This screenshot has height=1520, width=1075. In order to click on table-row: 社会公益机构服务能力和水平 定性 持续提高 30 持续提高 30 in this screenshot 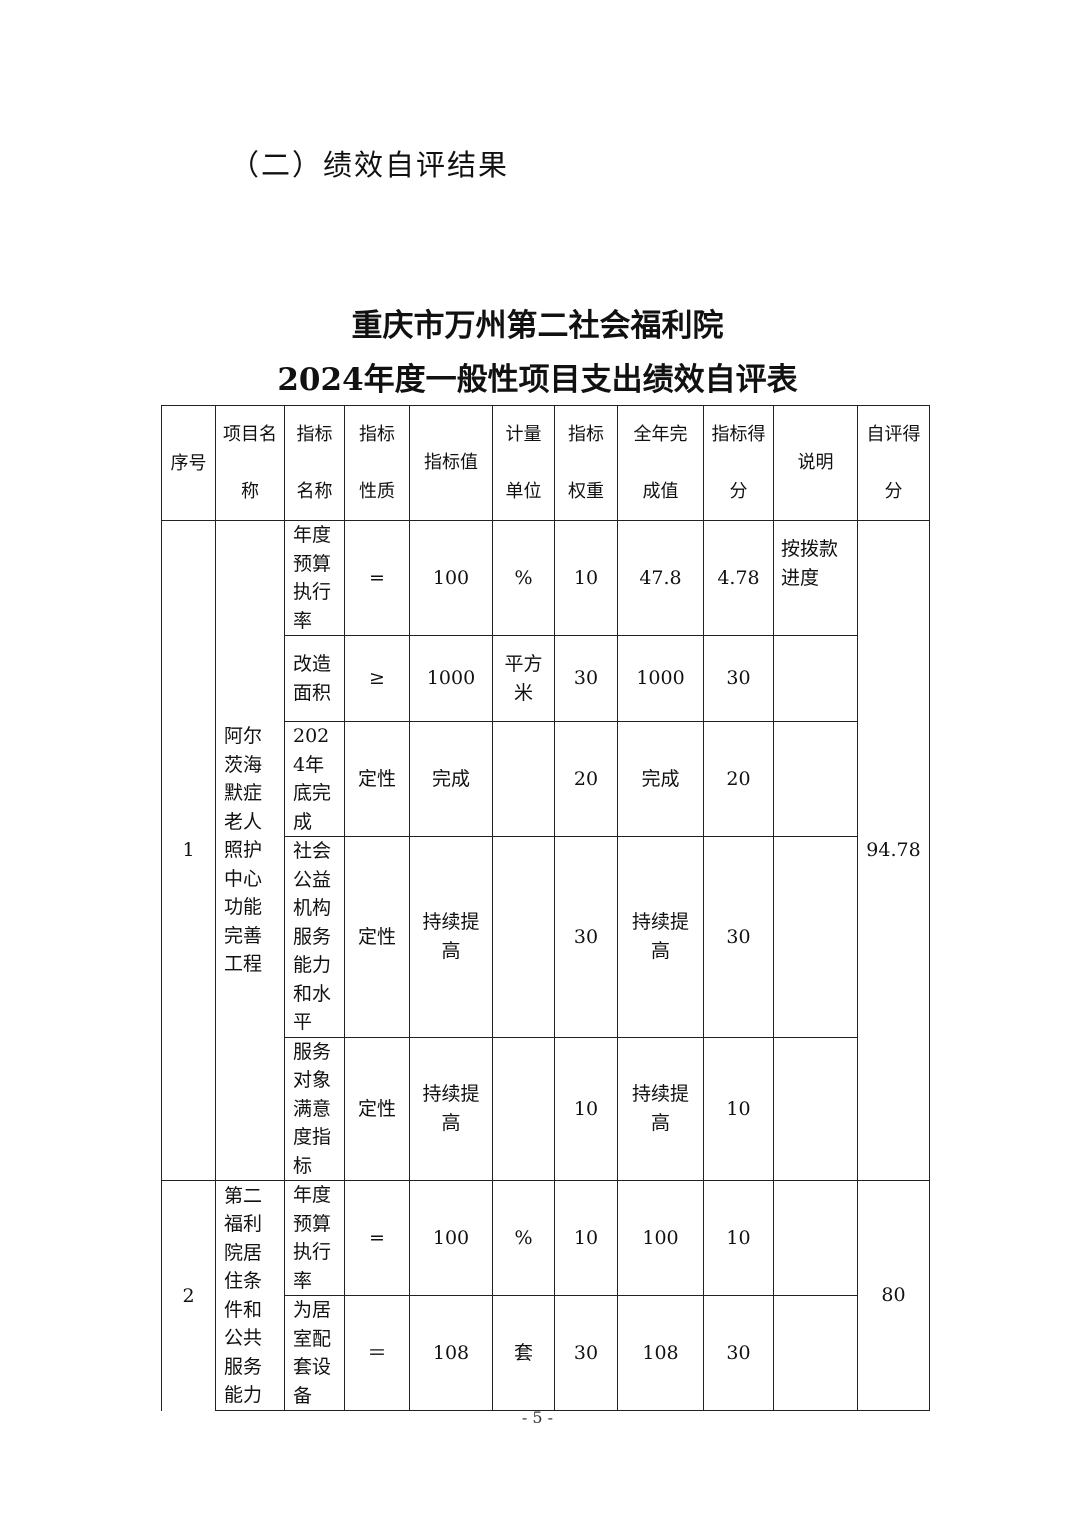, I will do `click(546, 937)`.